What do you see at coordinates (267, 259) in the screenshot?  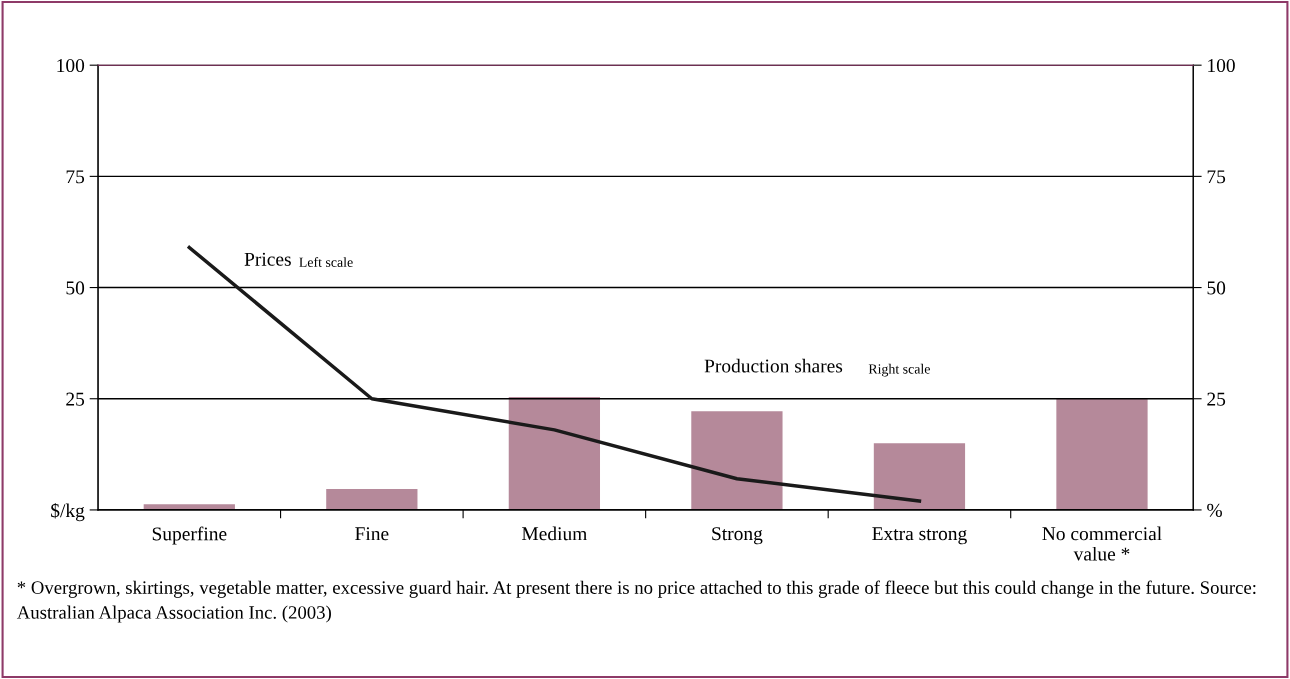 I see `series-label: Prices` at bounding box center [267, 259].